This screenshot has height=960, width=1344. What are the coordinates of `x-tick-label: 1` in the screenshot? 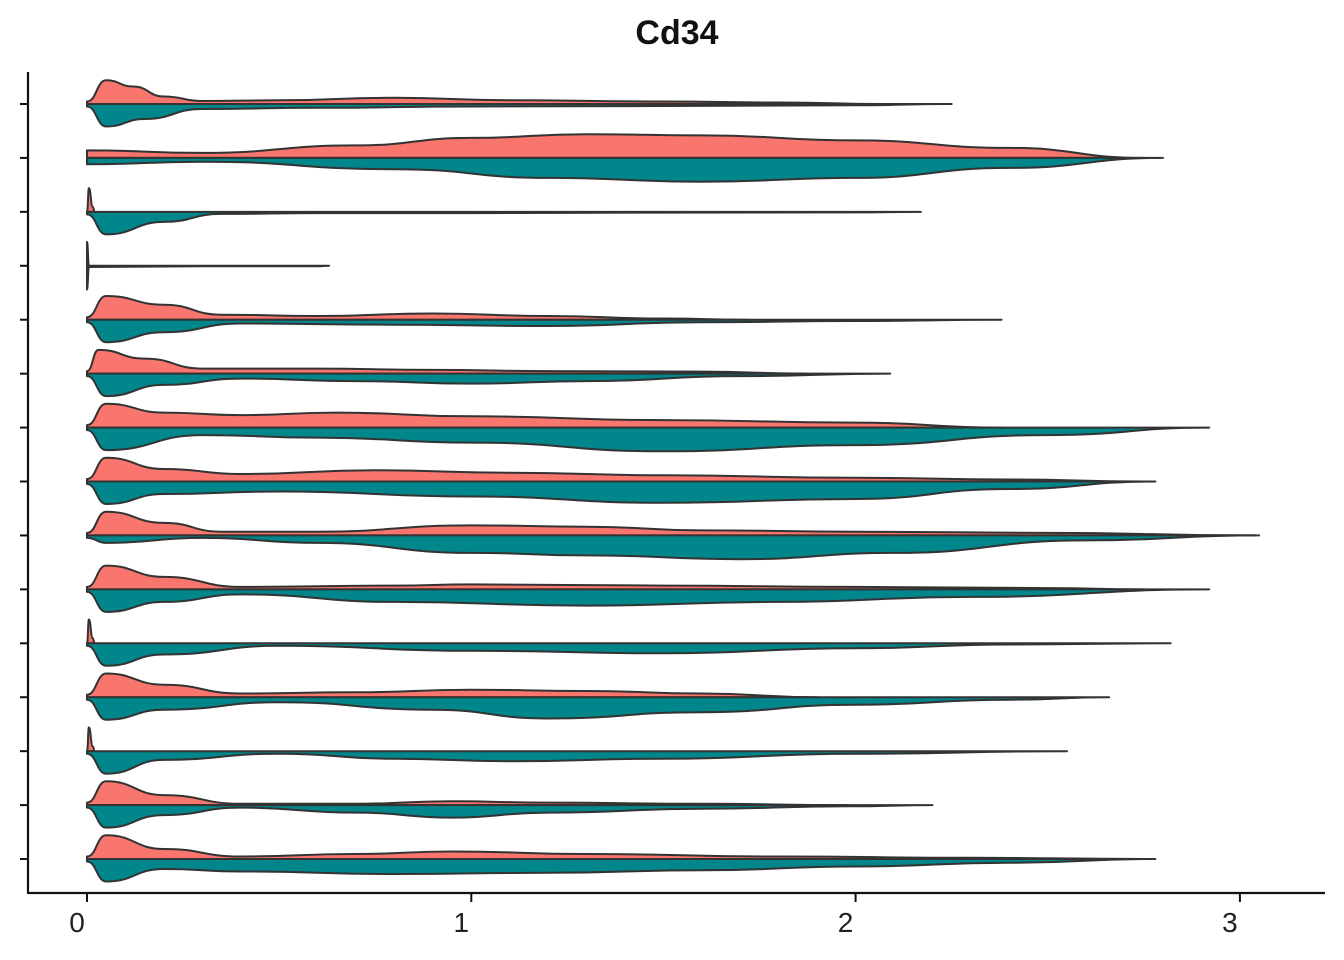 It's located at (462, 922).